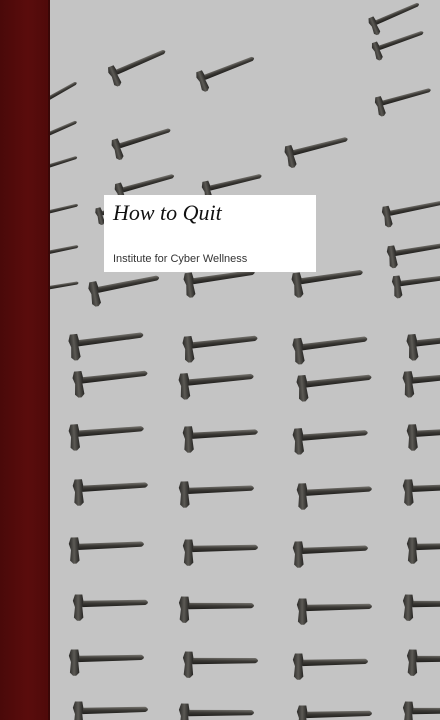  What do you see at coordinates (210, 233) in the screenshot?
I see `title-label-box: How to Quit Institute for Cyber Wellness` at bounding box center [210, 233].